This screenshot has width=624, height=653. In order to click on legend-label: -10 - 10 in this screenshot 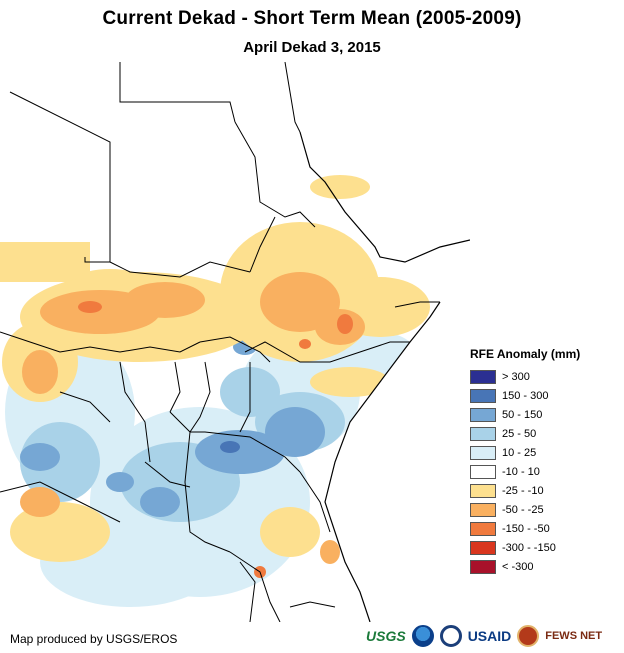, I will do `click(521, 471)`.